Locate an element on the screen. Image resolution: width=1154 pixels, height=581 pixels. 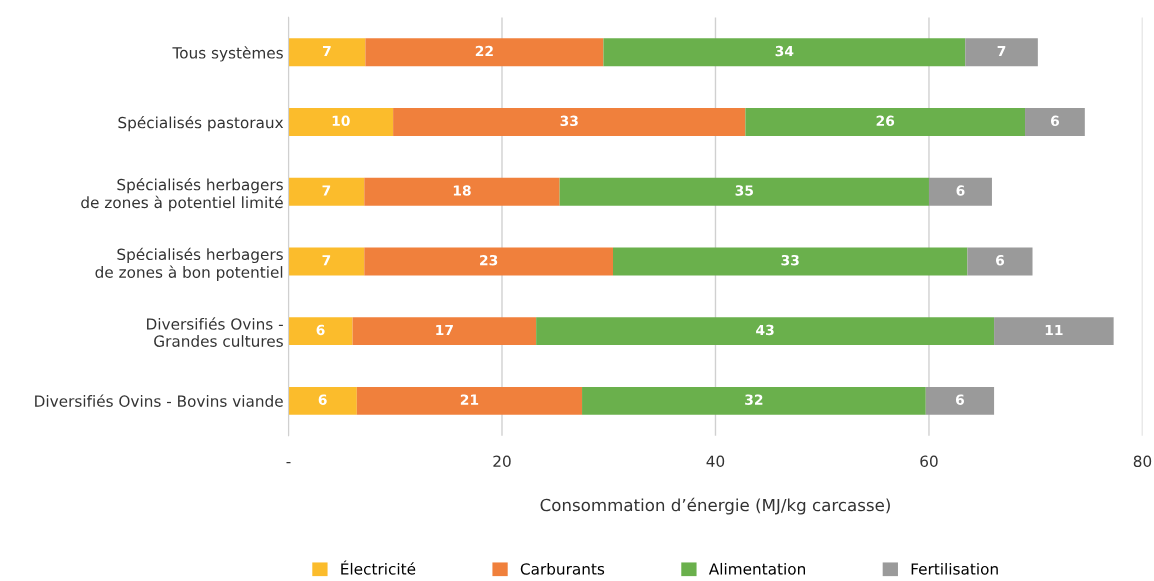
data-label: 32 is located at coordinates (754, 399).